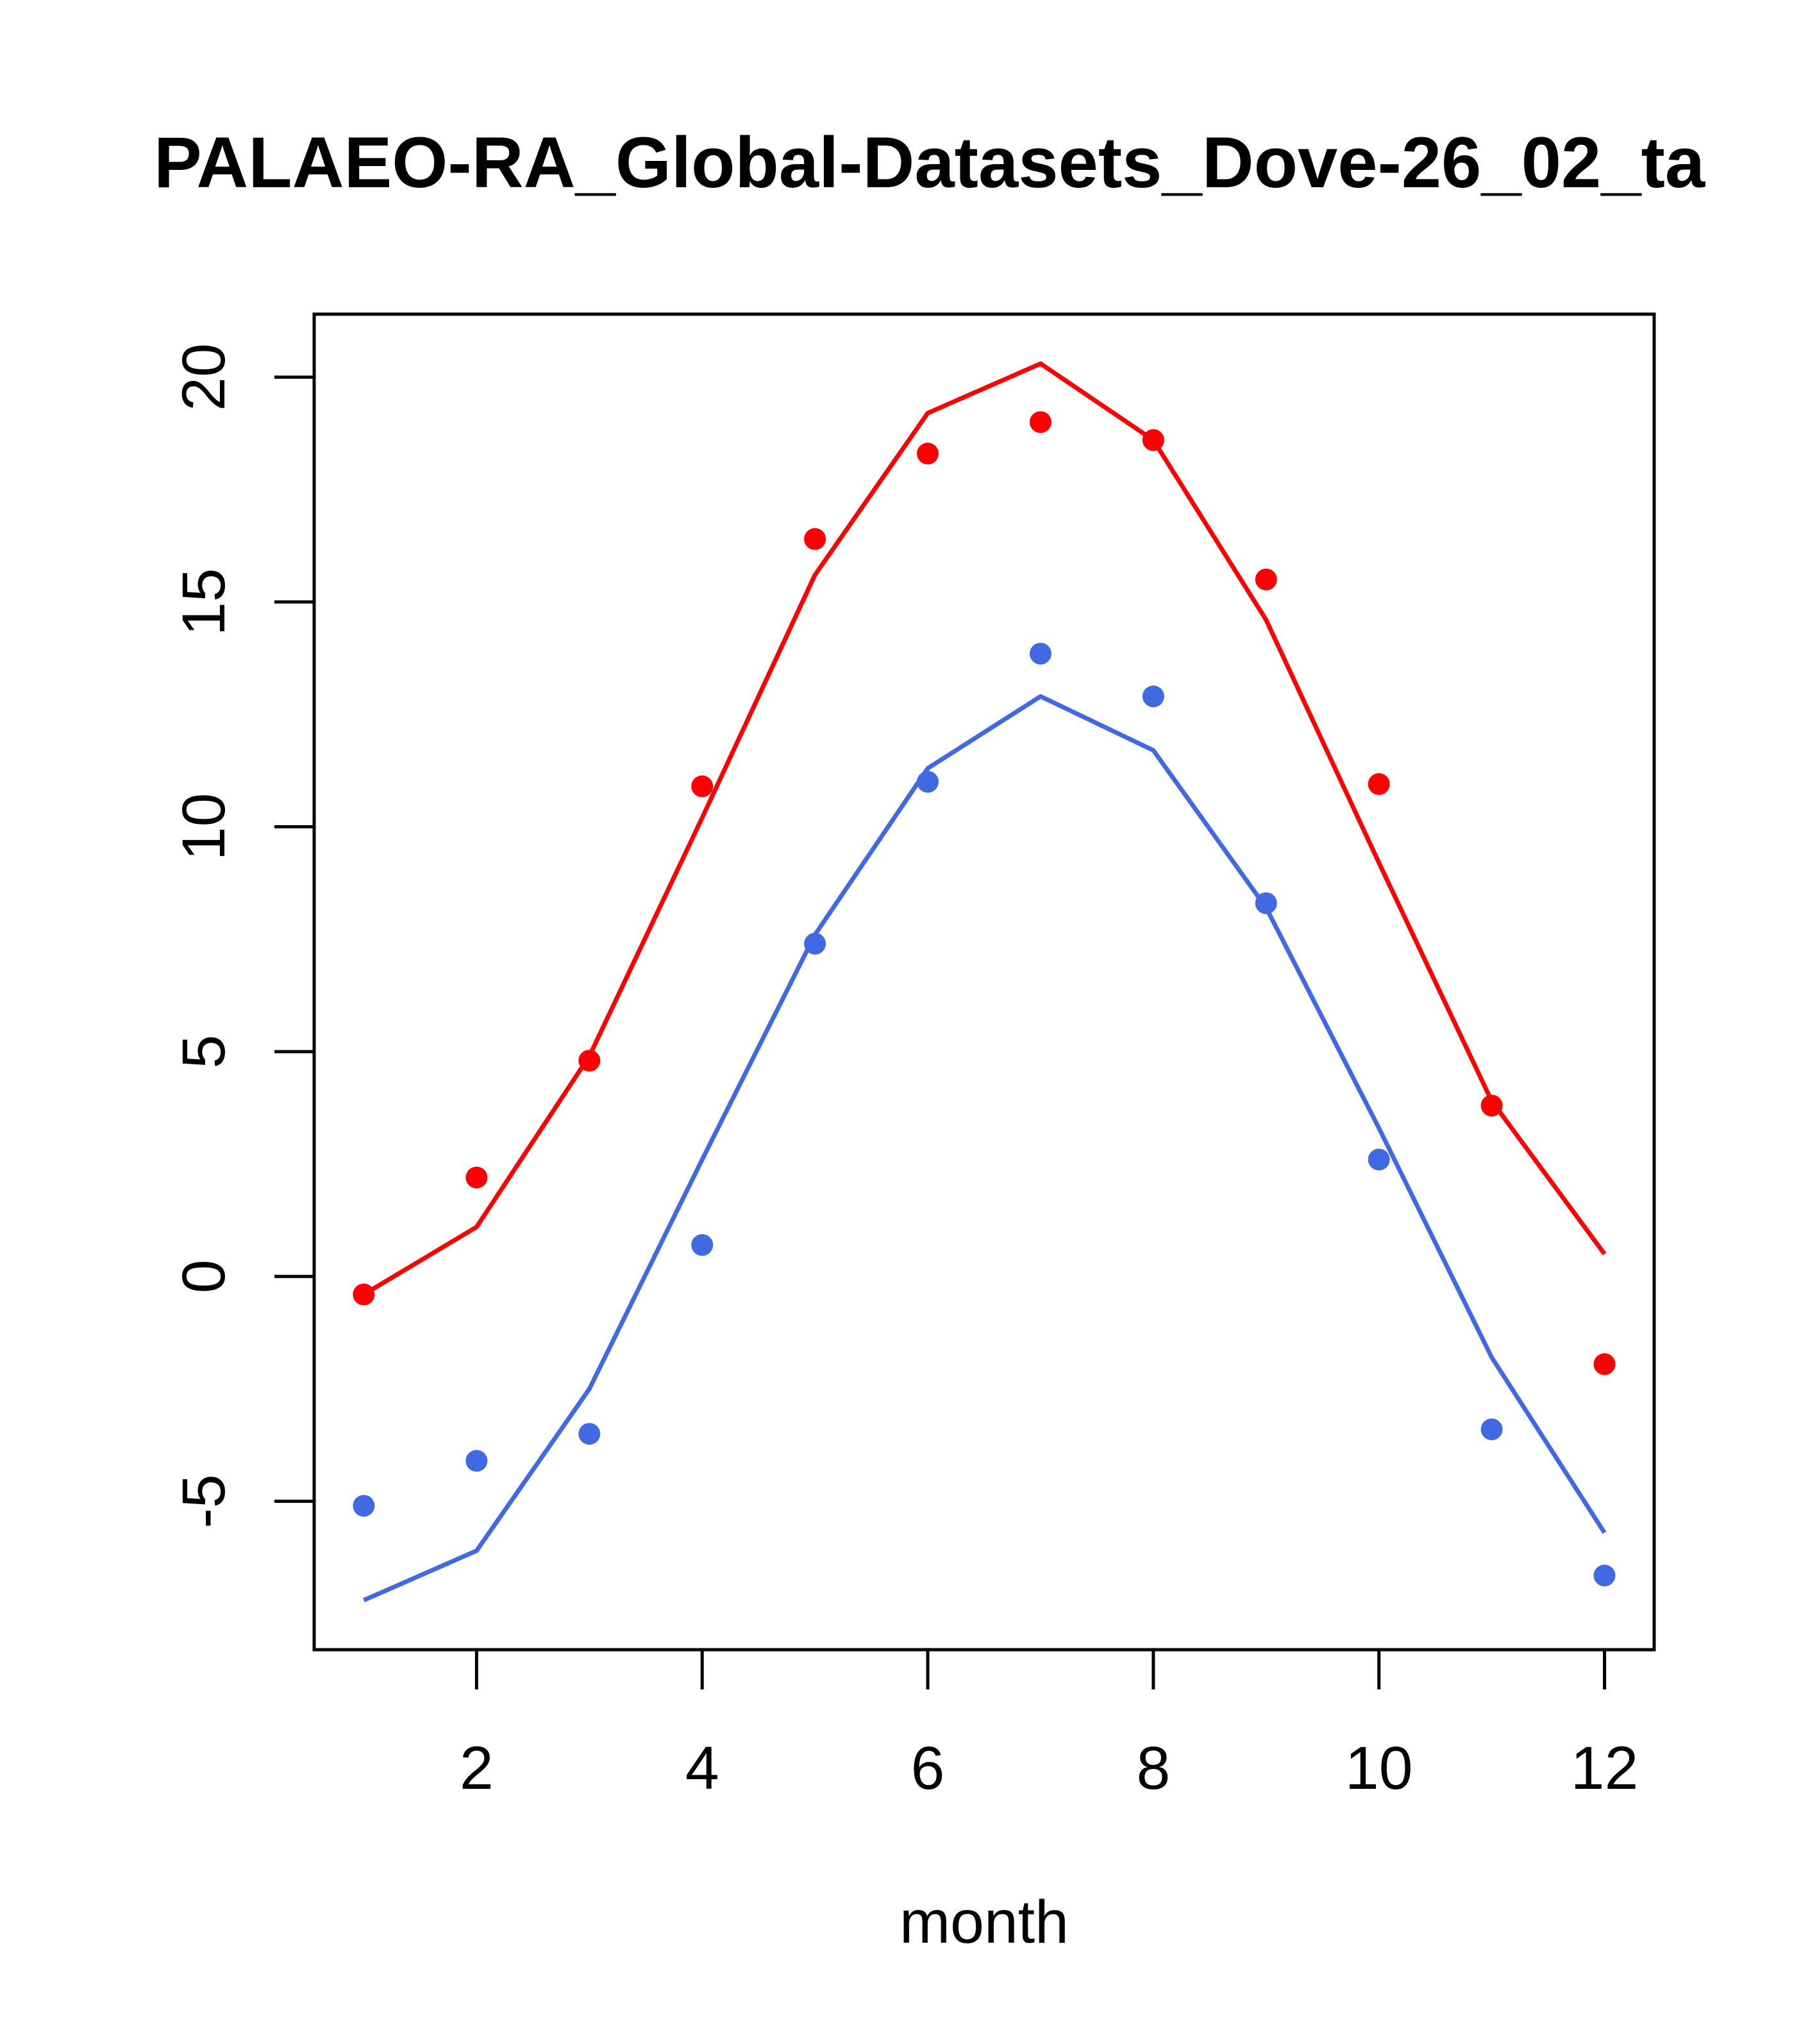  I want to click on x-tick-label: 10, so click(1379, 1768).